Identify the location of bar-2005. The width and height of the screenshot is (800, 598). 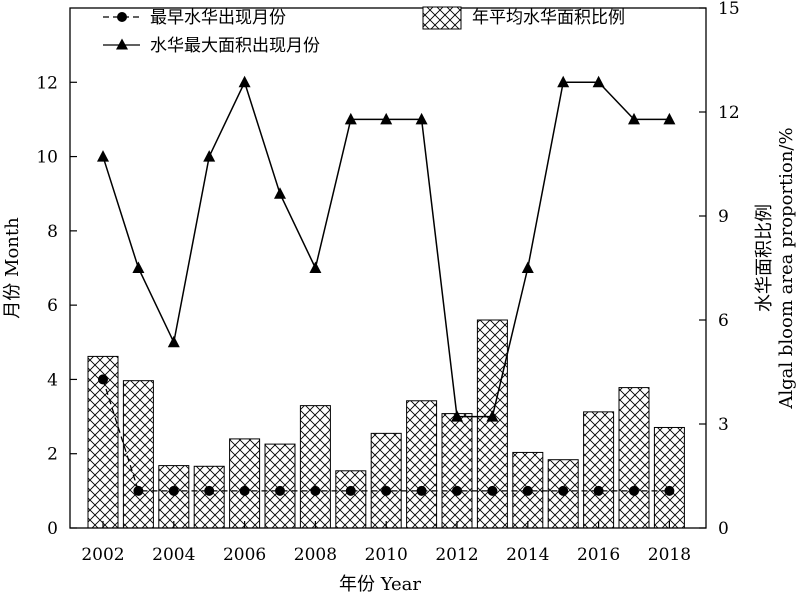
(209, 497).